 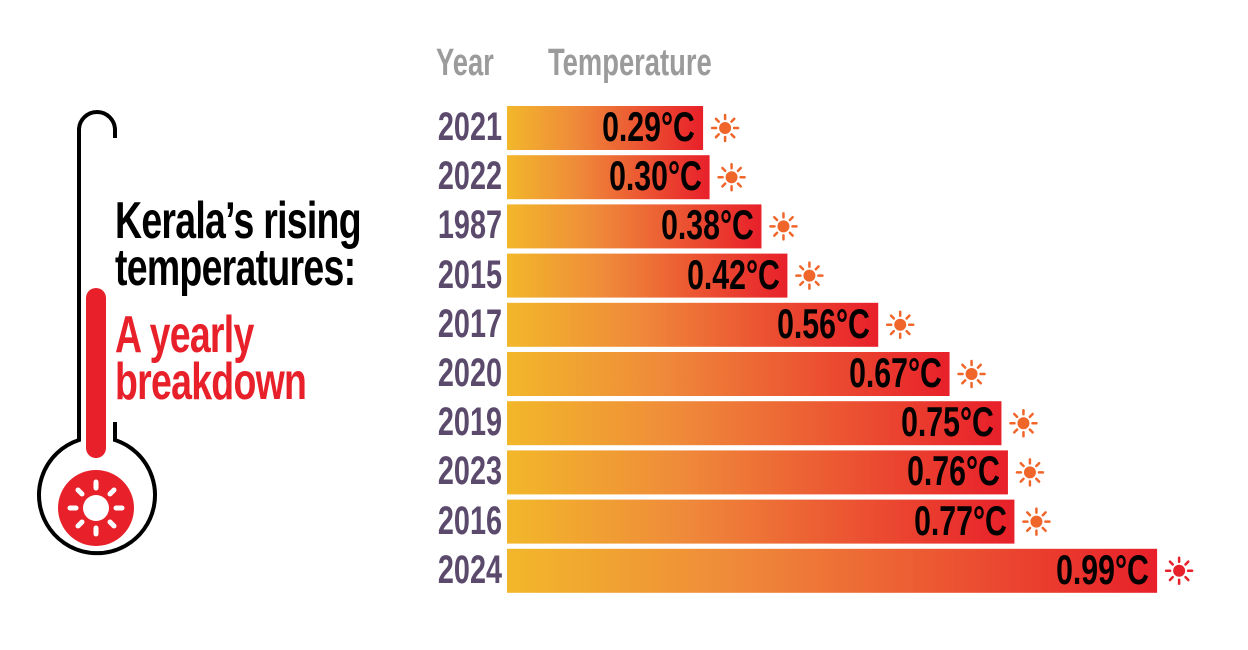 I want to click on value-label: 0.77°C, so click(x=960, y=520).